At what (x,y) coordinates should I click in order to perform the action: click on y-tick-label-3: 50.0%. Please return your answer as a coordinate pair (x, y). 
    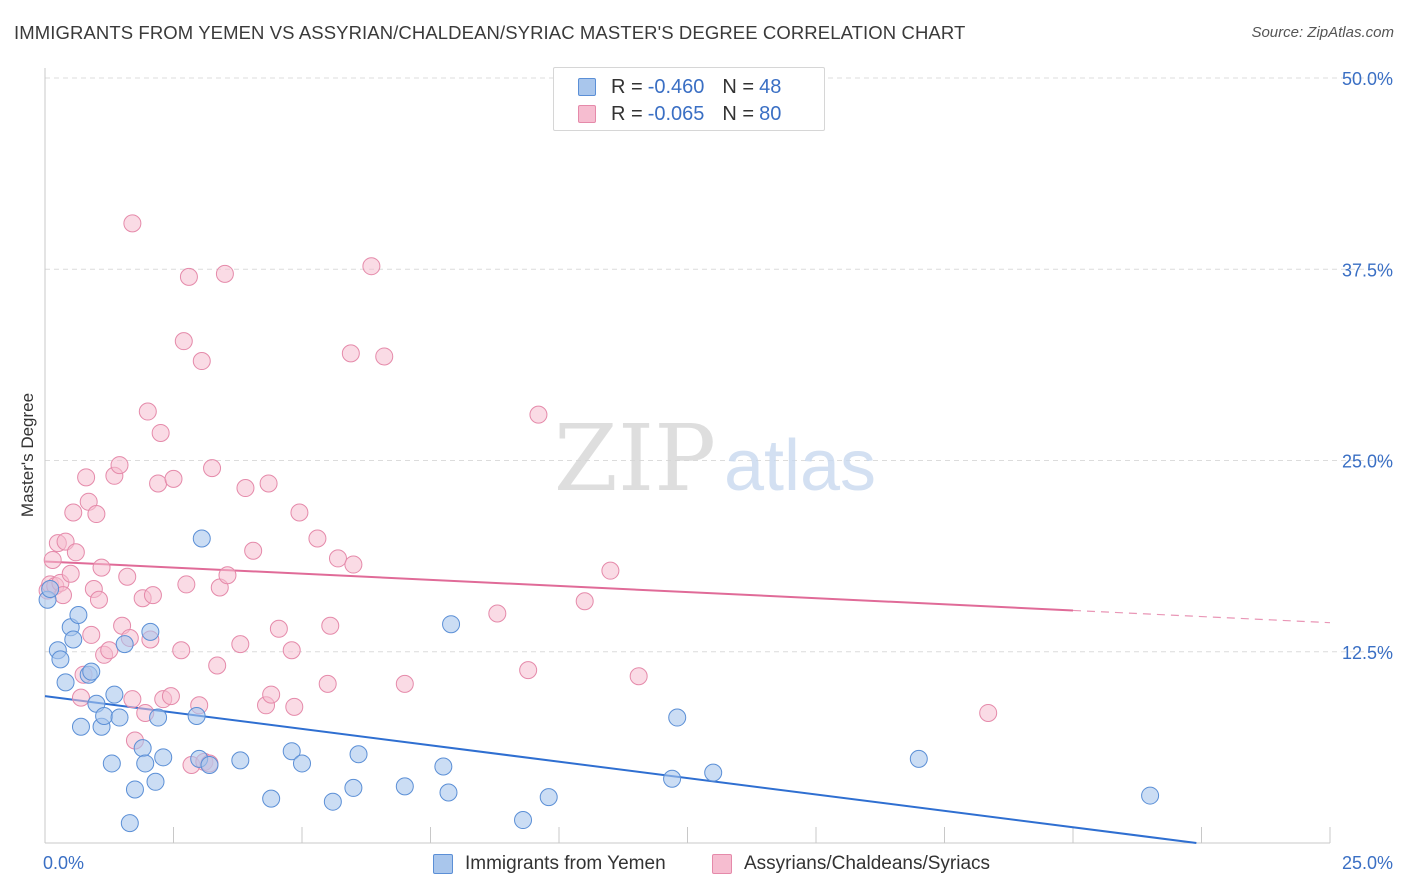
    Looking at the image, I should click on (1367, 79).